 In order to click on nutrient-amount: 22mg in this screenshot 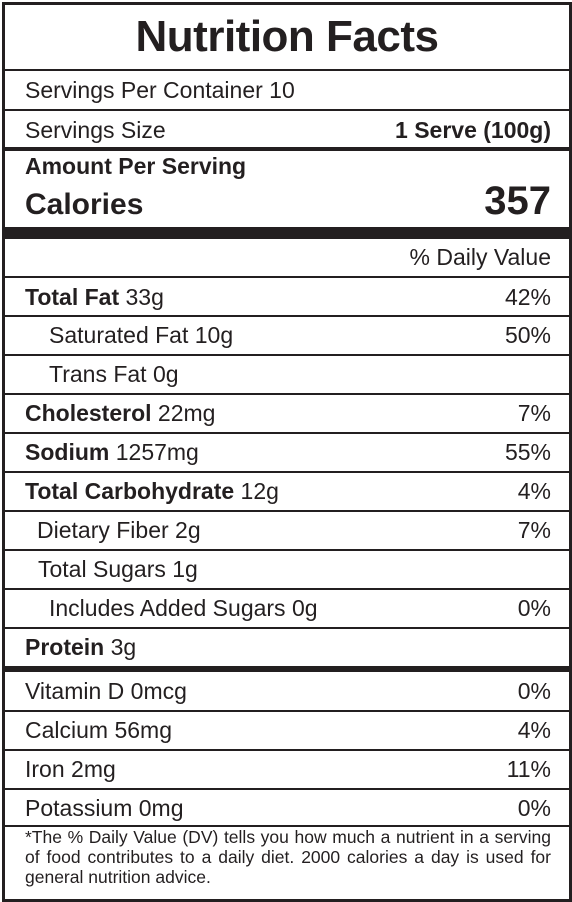, I will do `click(186, 413)`.